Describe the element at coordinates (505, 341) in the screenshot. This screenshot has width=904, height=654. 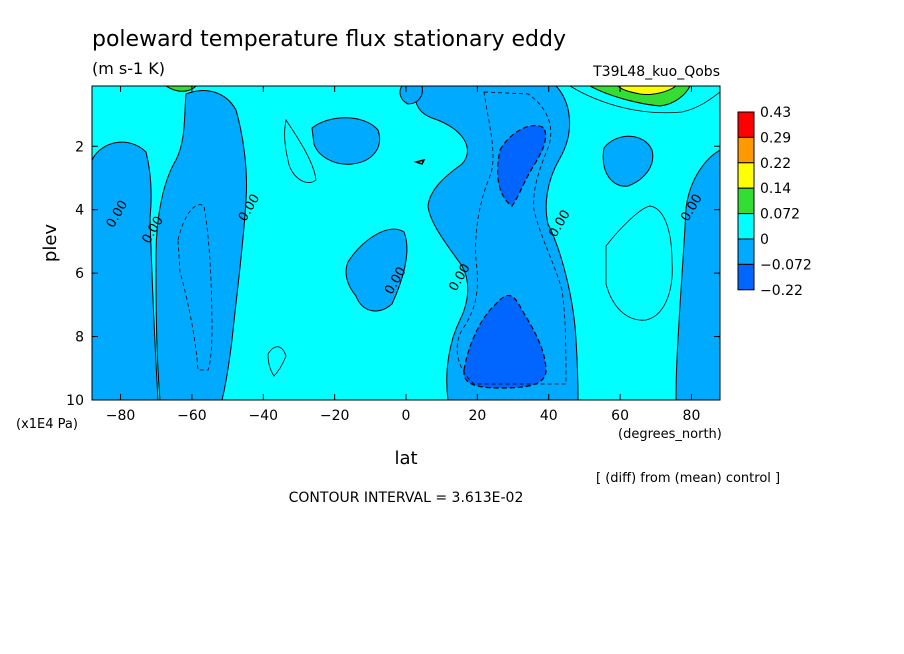
I see `strong-neg-lower` at that location.